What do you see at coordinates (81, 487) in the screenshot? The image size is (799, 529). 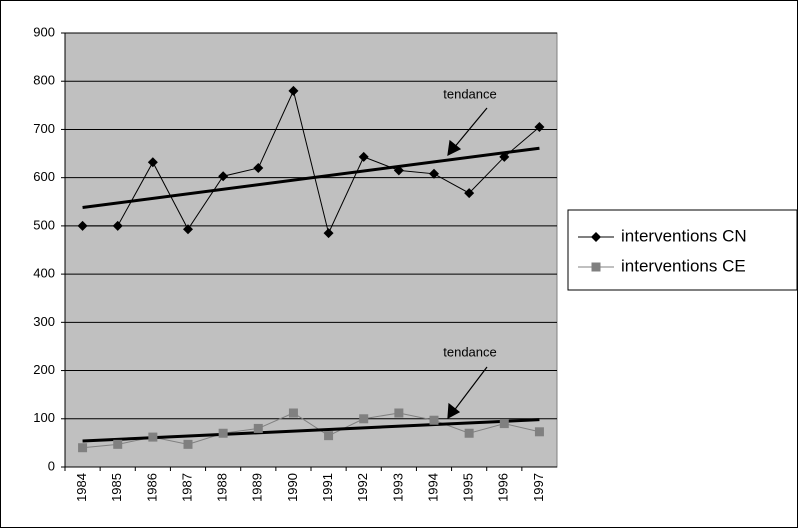 I see `x-tick-label: 1984` at bounding box center [81, 487].